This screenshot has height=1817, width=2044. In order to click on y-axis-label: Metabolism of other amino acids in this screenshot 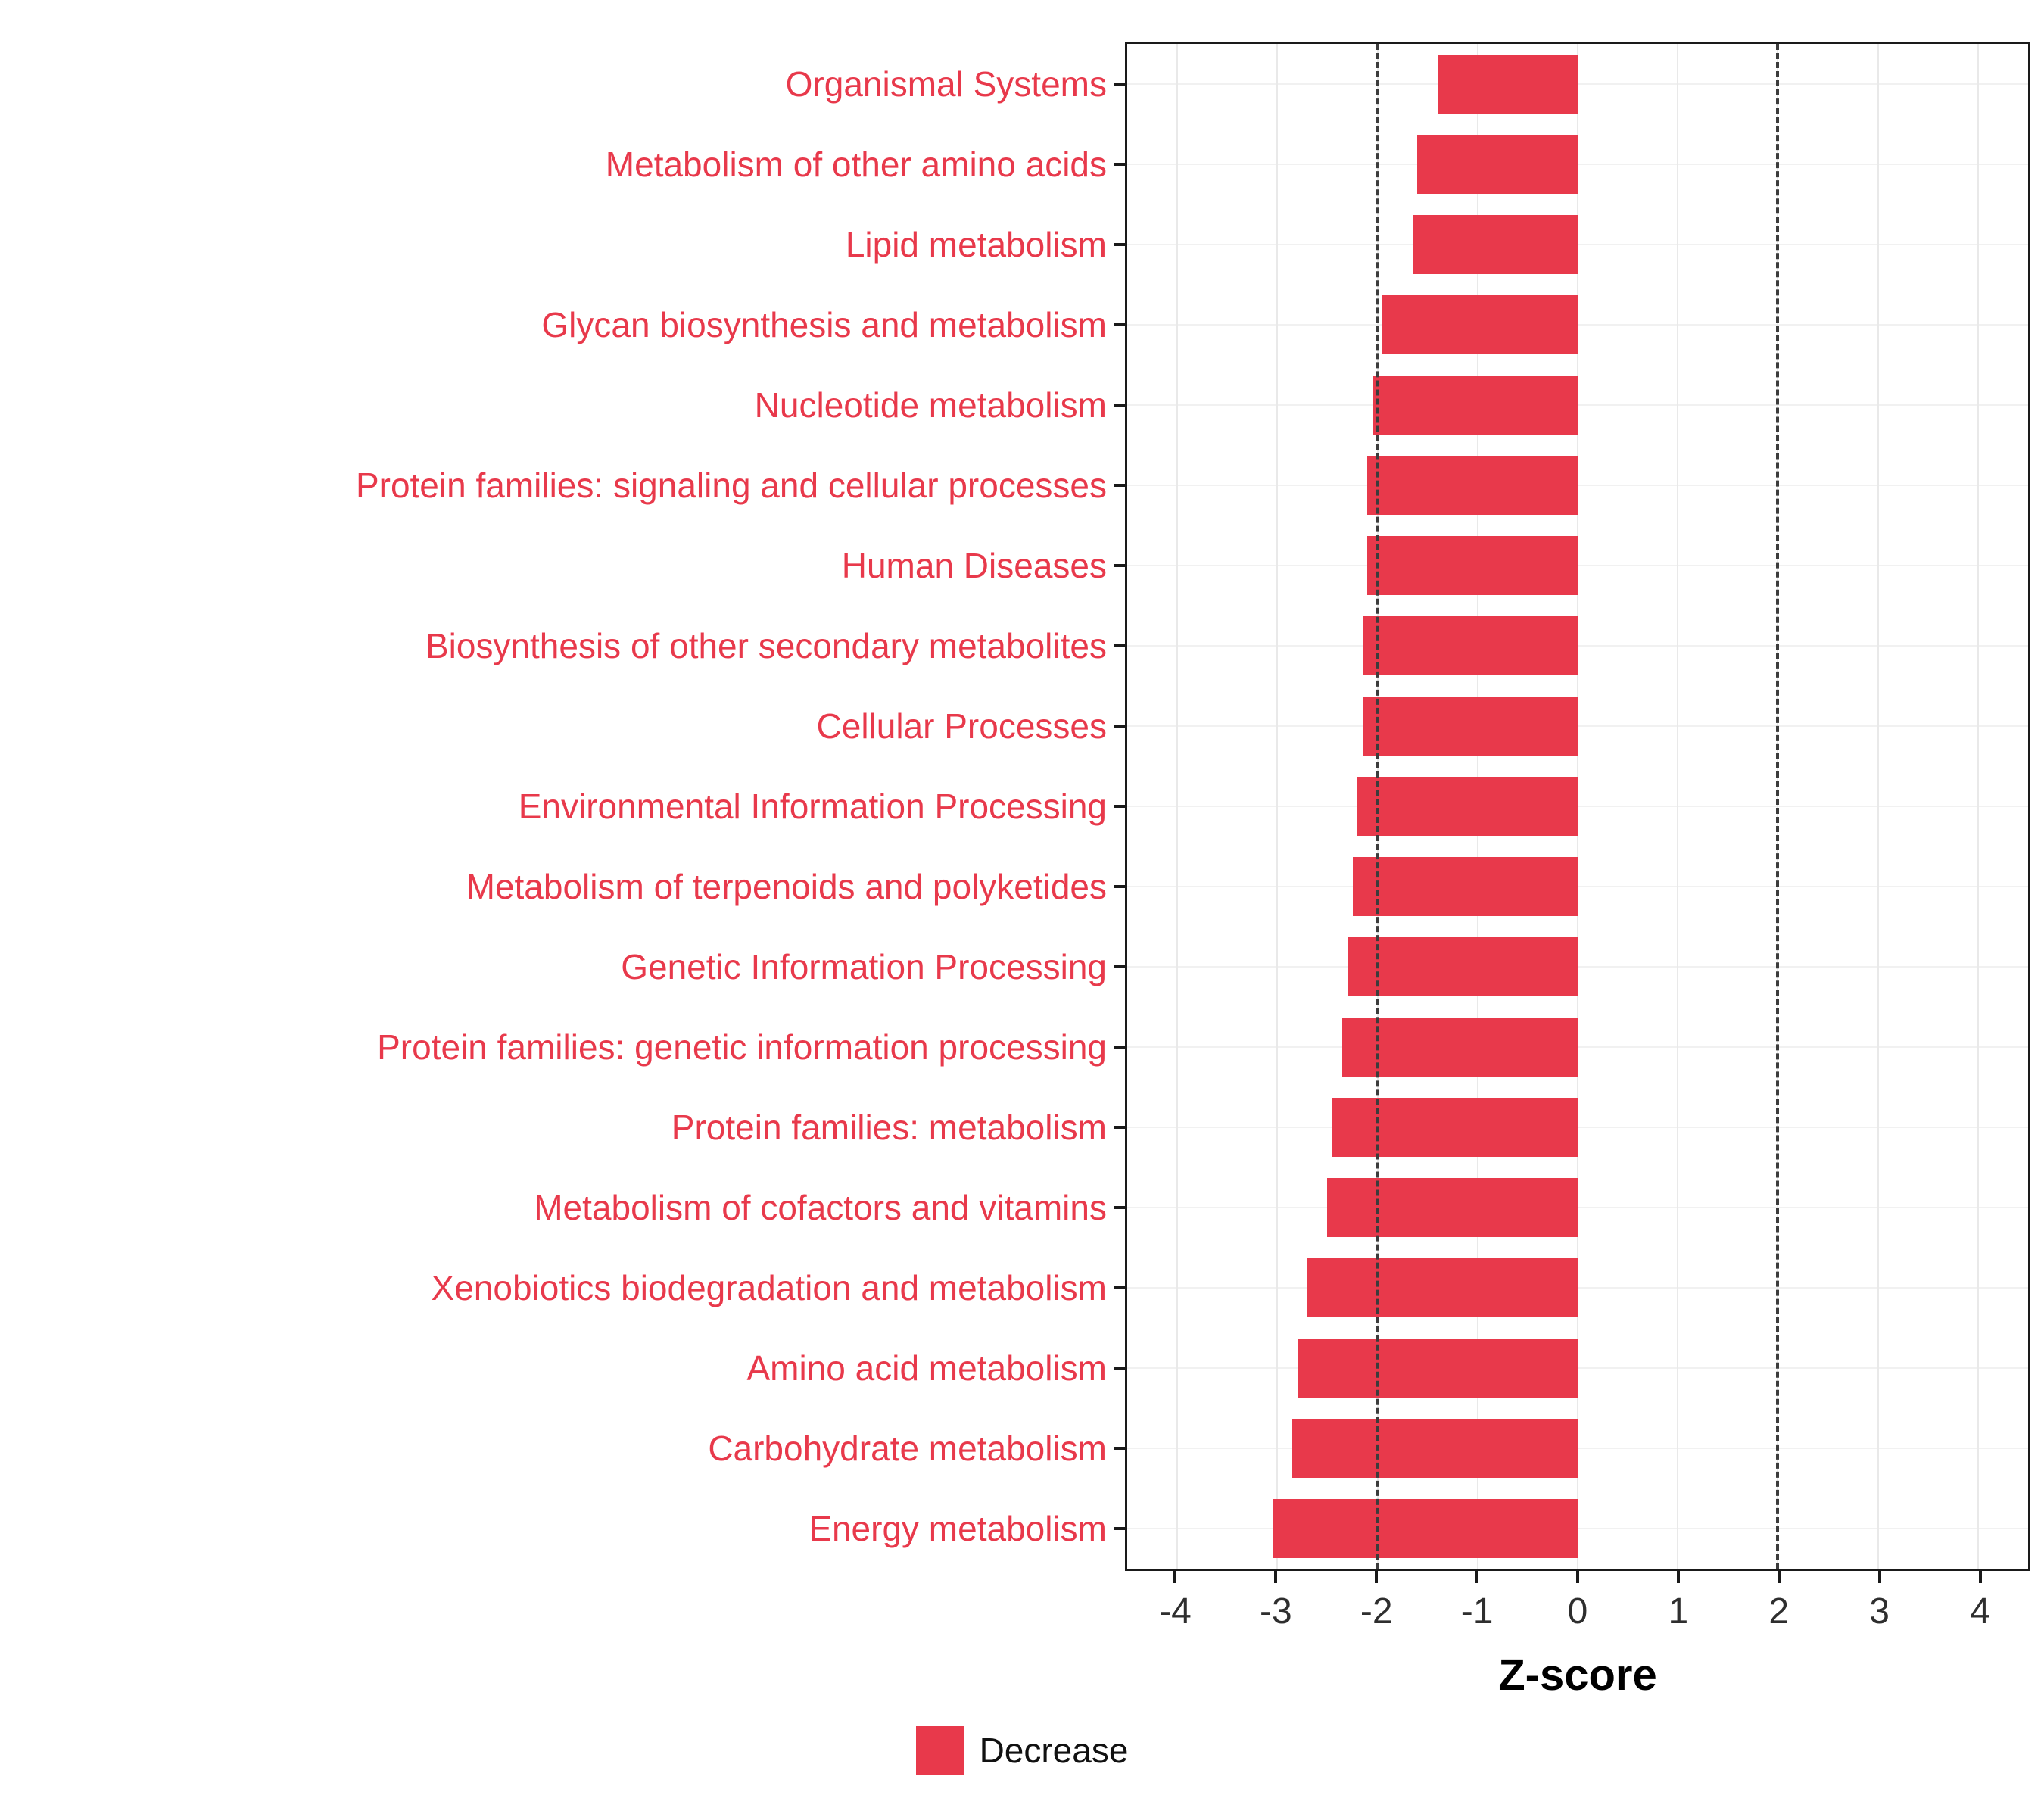, I will do `click(856, 164)`.